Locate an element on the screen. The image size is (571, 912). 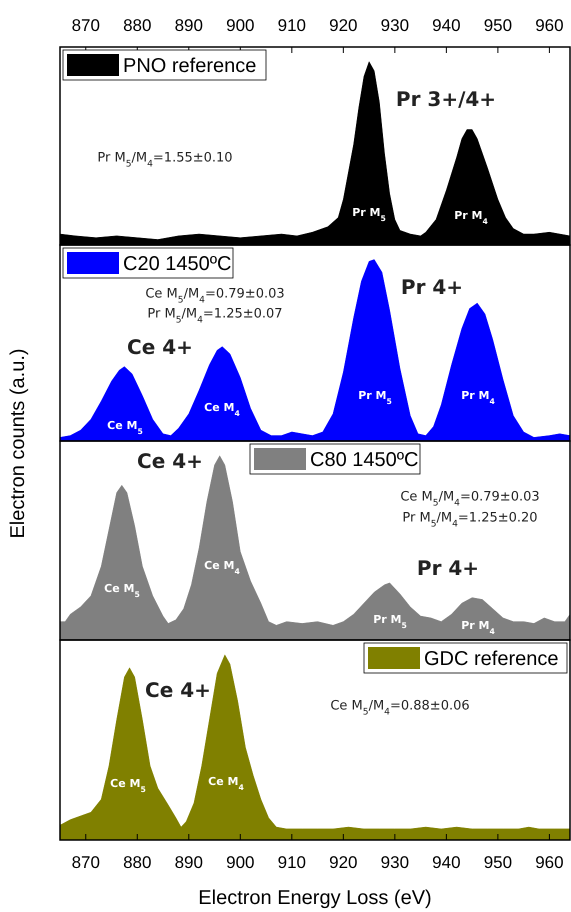
x-tick-label: 950 is located at coordinates (498, 862).